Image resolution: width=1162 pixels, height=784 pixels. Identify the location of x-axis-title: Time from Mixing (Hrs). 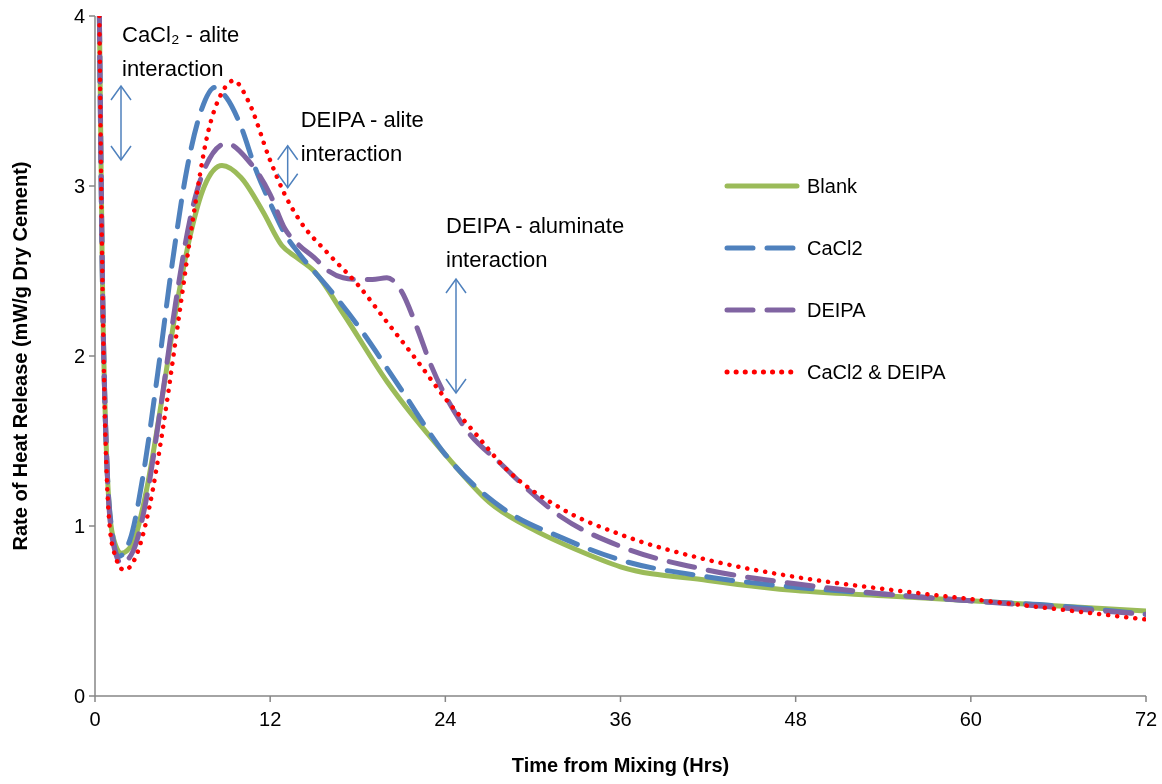
(620, 765).